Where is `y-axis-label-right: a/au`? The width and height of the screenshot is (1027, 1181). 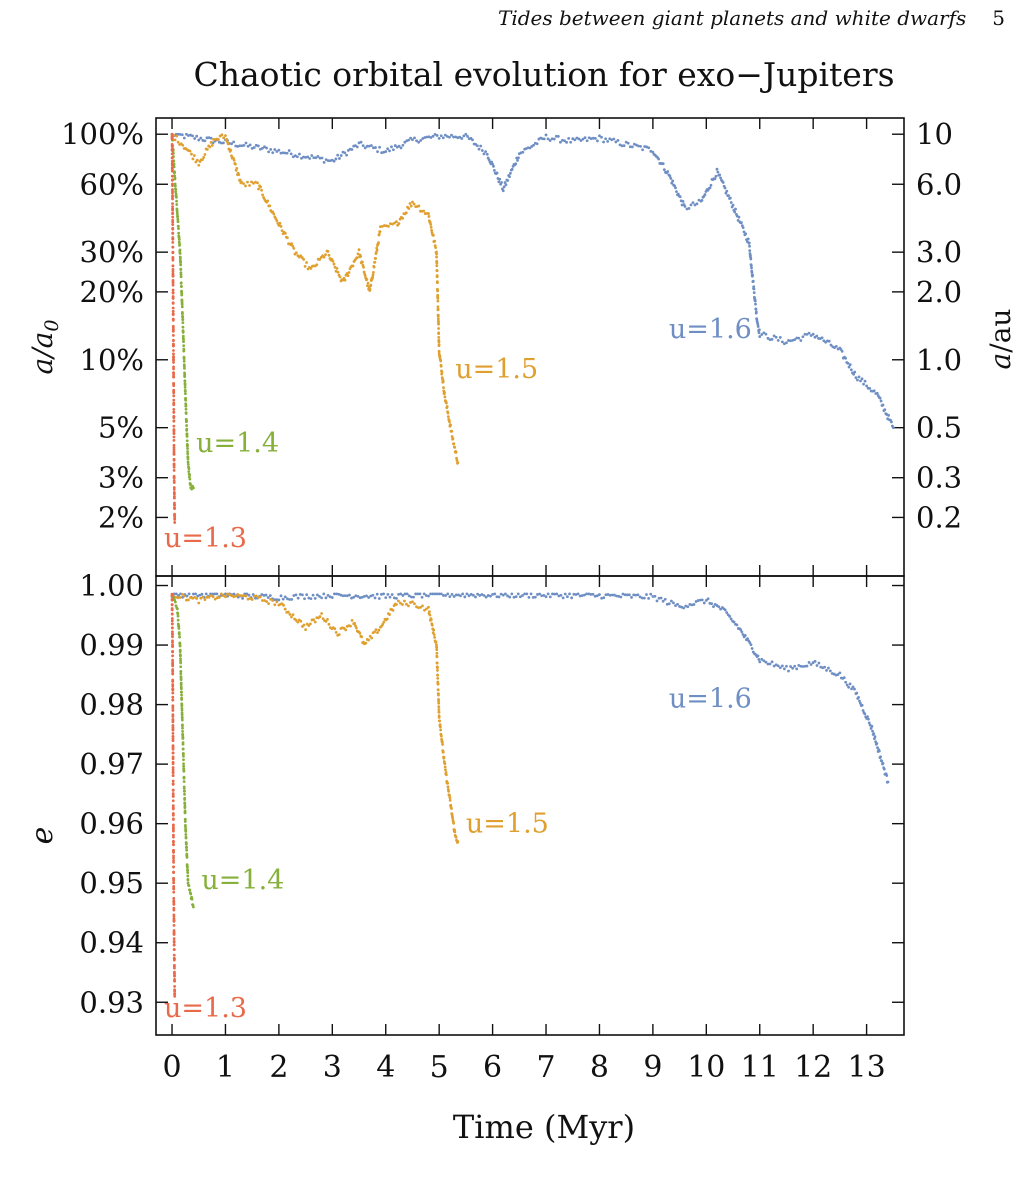 y-axis-label-right: a/au is located at coordinates (1000, 339).